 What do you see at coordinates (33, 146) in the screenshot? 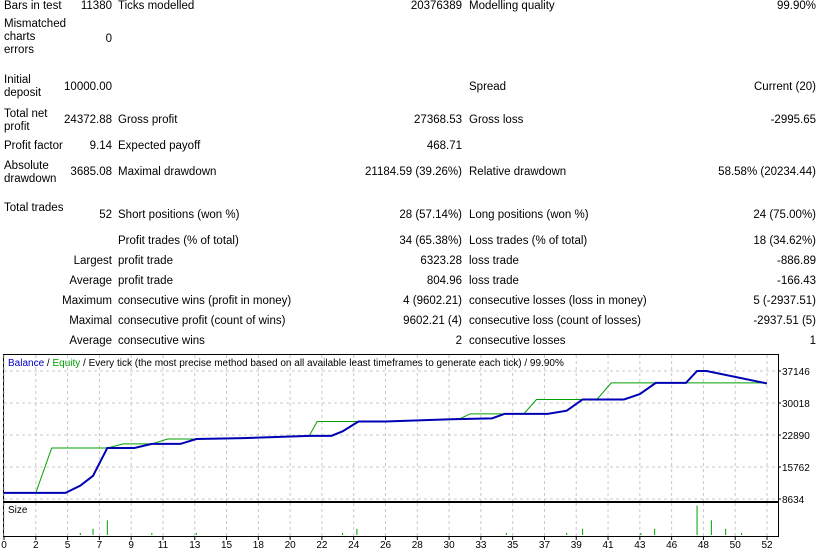
I see `report-label: Profit factor` at bounding box center [33, 146].